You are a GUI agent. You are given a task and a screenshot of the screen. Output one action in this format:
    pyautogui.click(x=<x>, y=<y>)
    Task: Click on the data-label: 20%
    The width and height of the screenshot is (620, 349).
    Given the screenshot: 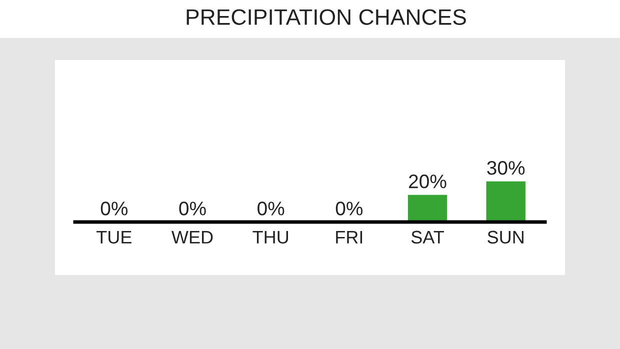 What is the action you would take?
    pyautogui.click(x=427, y=181)
    